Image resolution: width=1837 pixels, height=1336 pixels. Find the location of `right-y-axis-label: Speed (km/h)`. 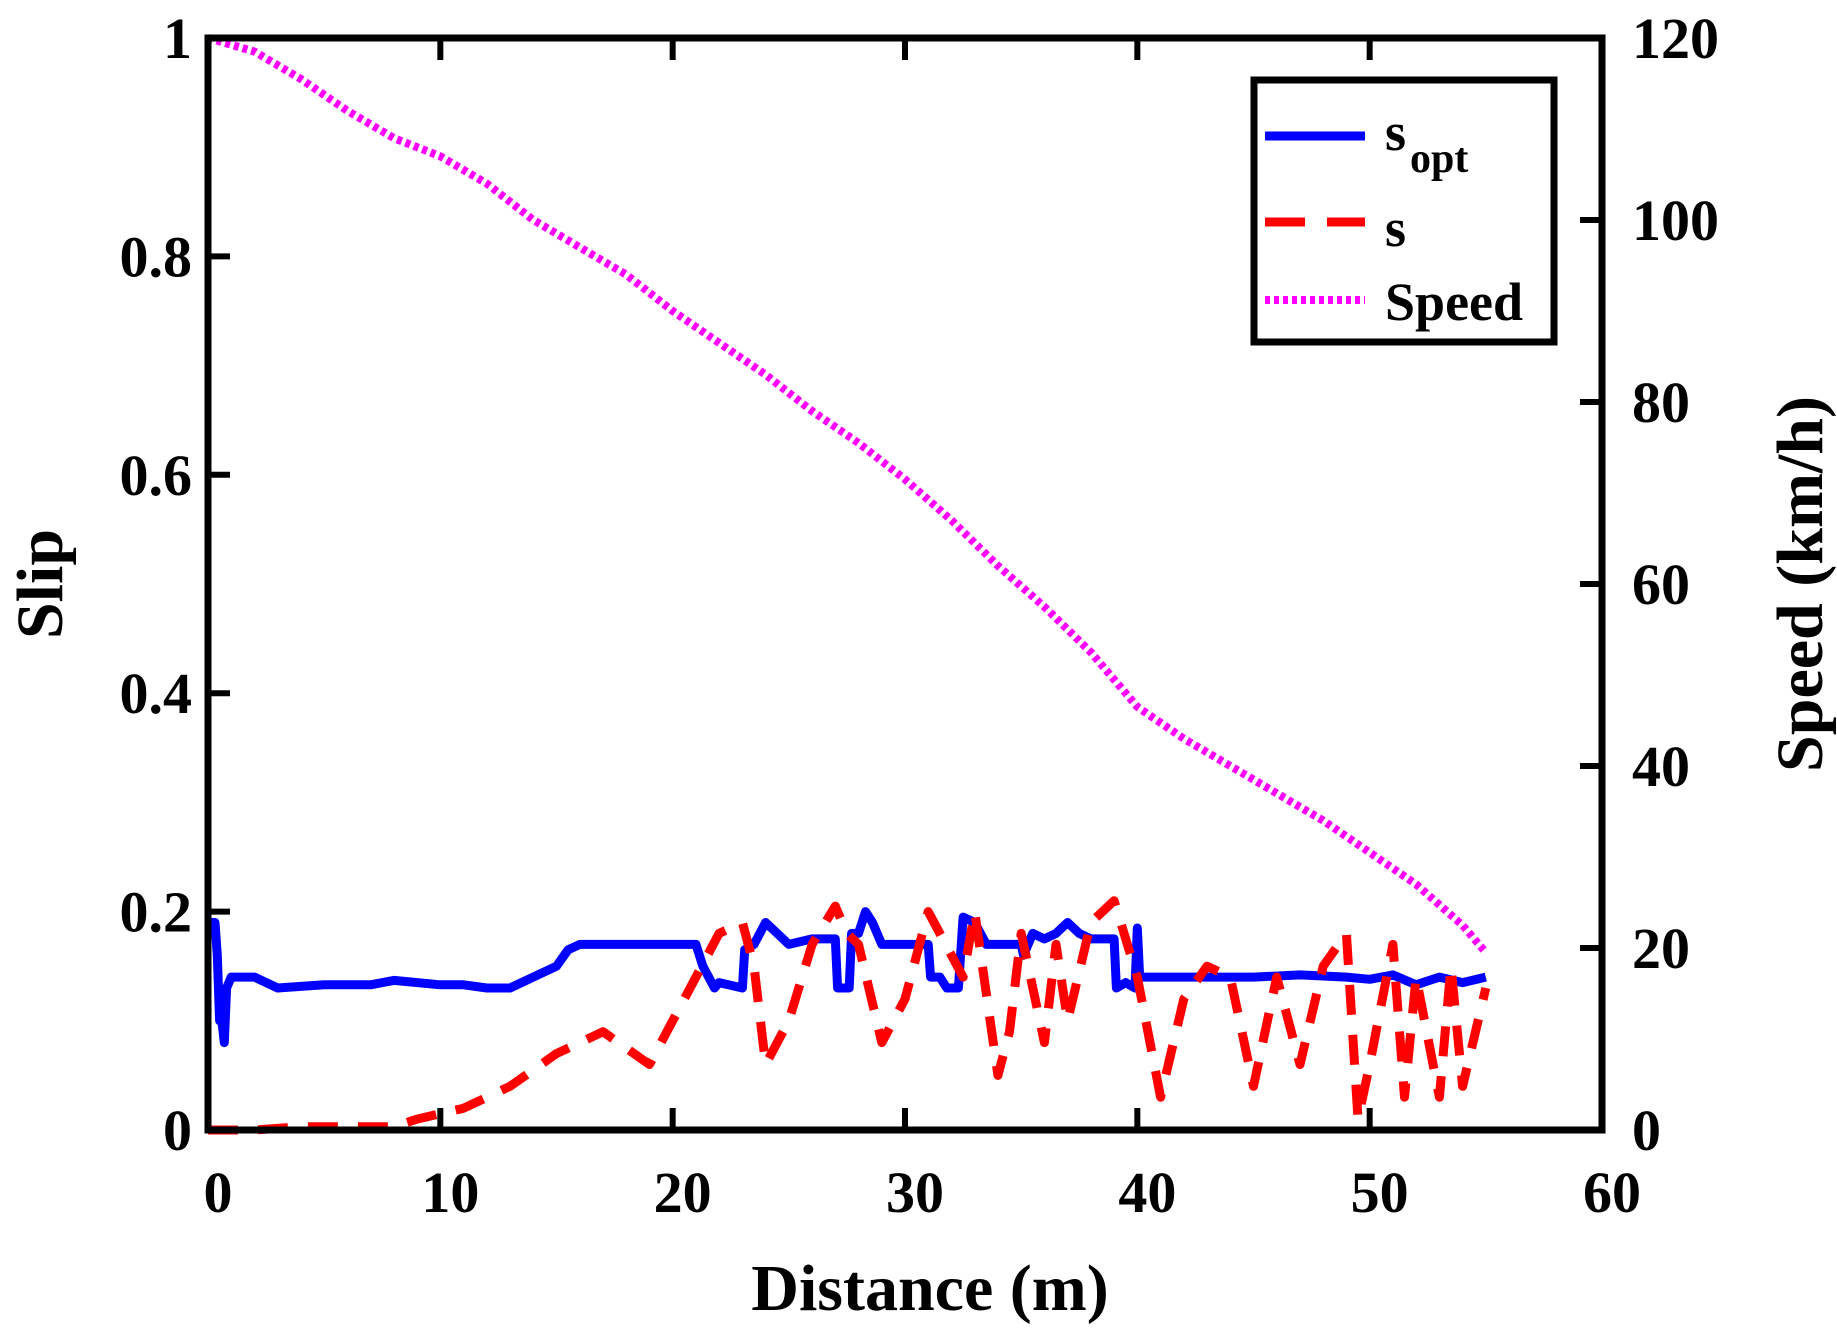

right-y-axis-label: Speed (km/h) is located at coordinates (1800, 584).